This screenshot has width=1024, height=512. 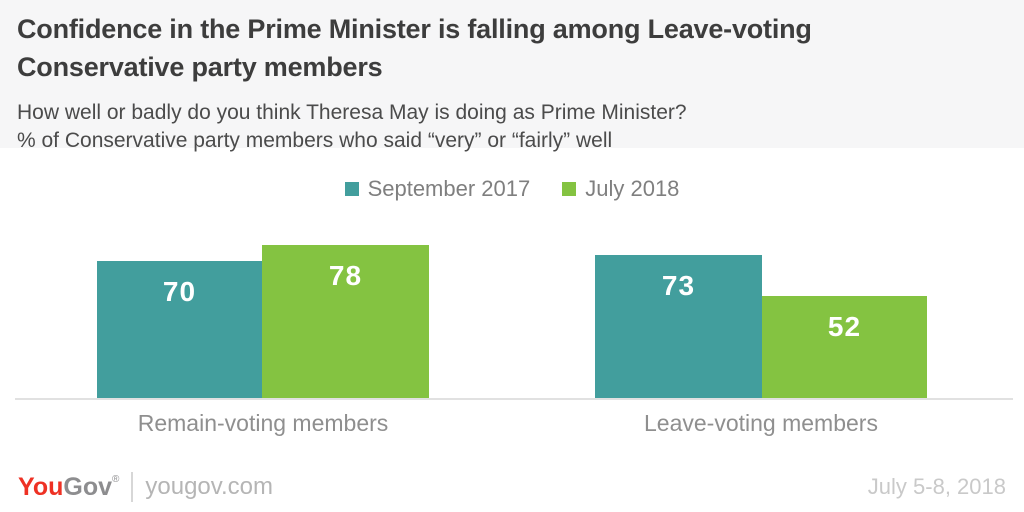 What do you see at coordinates (449, 188) in the screenshot?
I see `legend-label-september-2017: September 2017` at bounding box center [449, 188].